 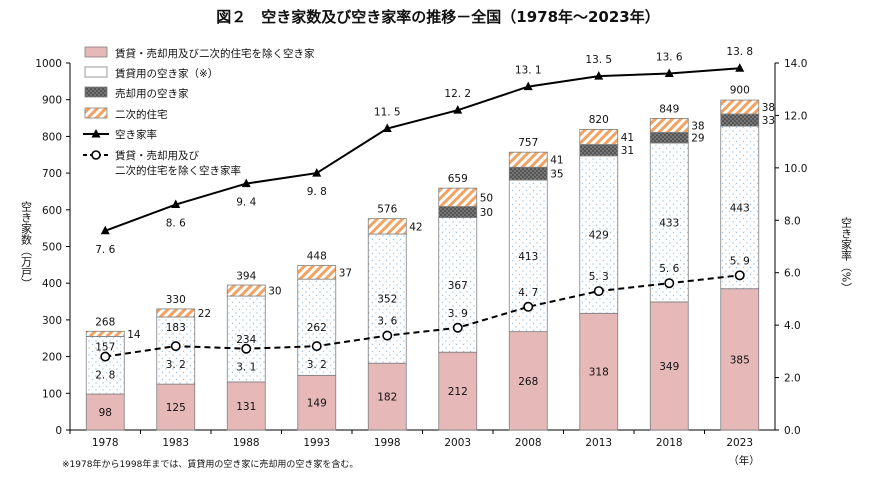 What do you see at coordinates (739, 52) in the screenshot?
I see `vacancy-rate-label: 13. 8` at bounding box center [739, 52].